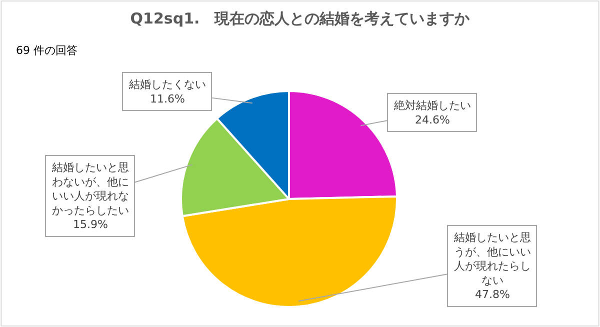 The width and height of the screenshot is (600, 327). Describe the element at coordinates (492, 295) in the screenshot. I see `data-label: 47.8%` at that location.